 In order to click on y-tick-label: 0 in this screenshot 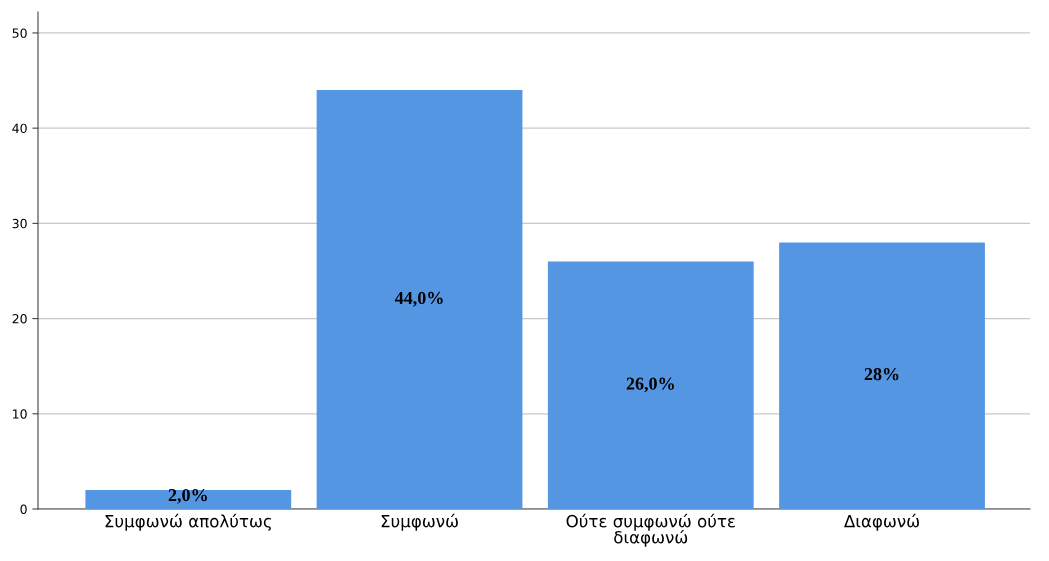, I will do `click(23, 509)`.